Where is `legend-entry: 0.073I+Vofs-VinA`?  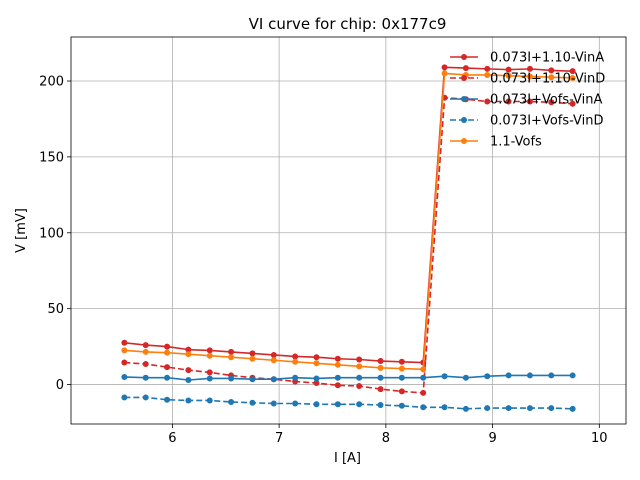
legend-entry: 0.073I+Vofs-VinA is located at coordinates (526, 100).